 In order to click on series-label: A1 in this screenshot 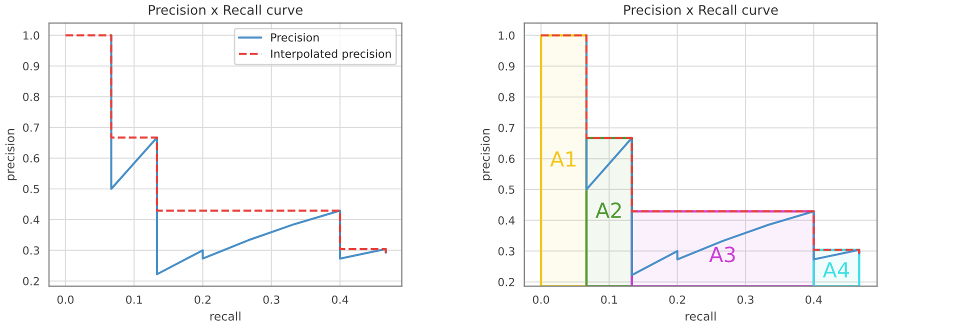, I will do `click(563, 159)`.